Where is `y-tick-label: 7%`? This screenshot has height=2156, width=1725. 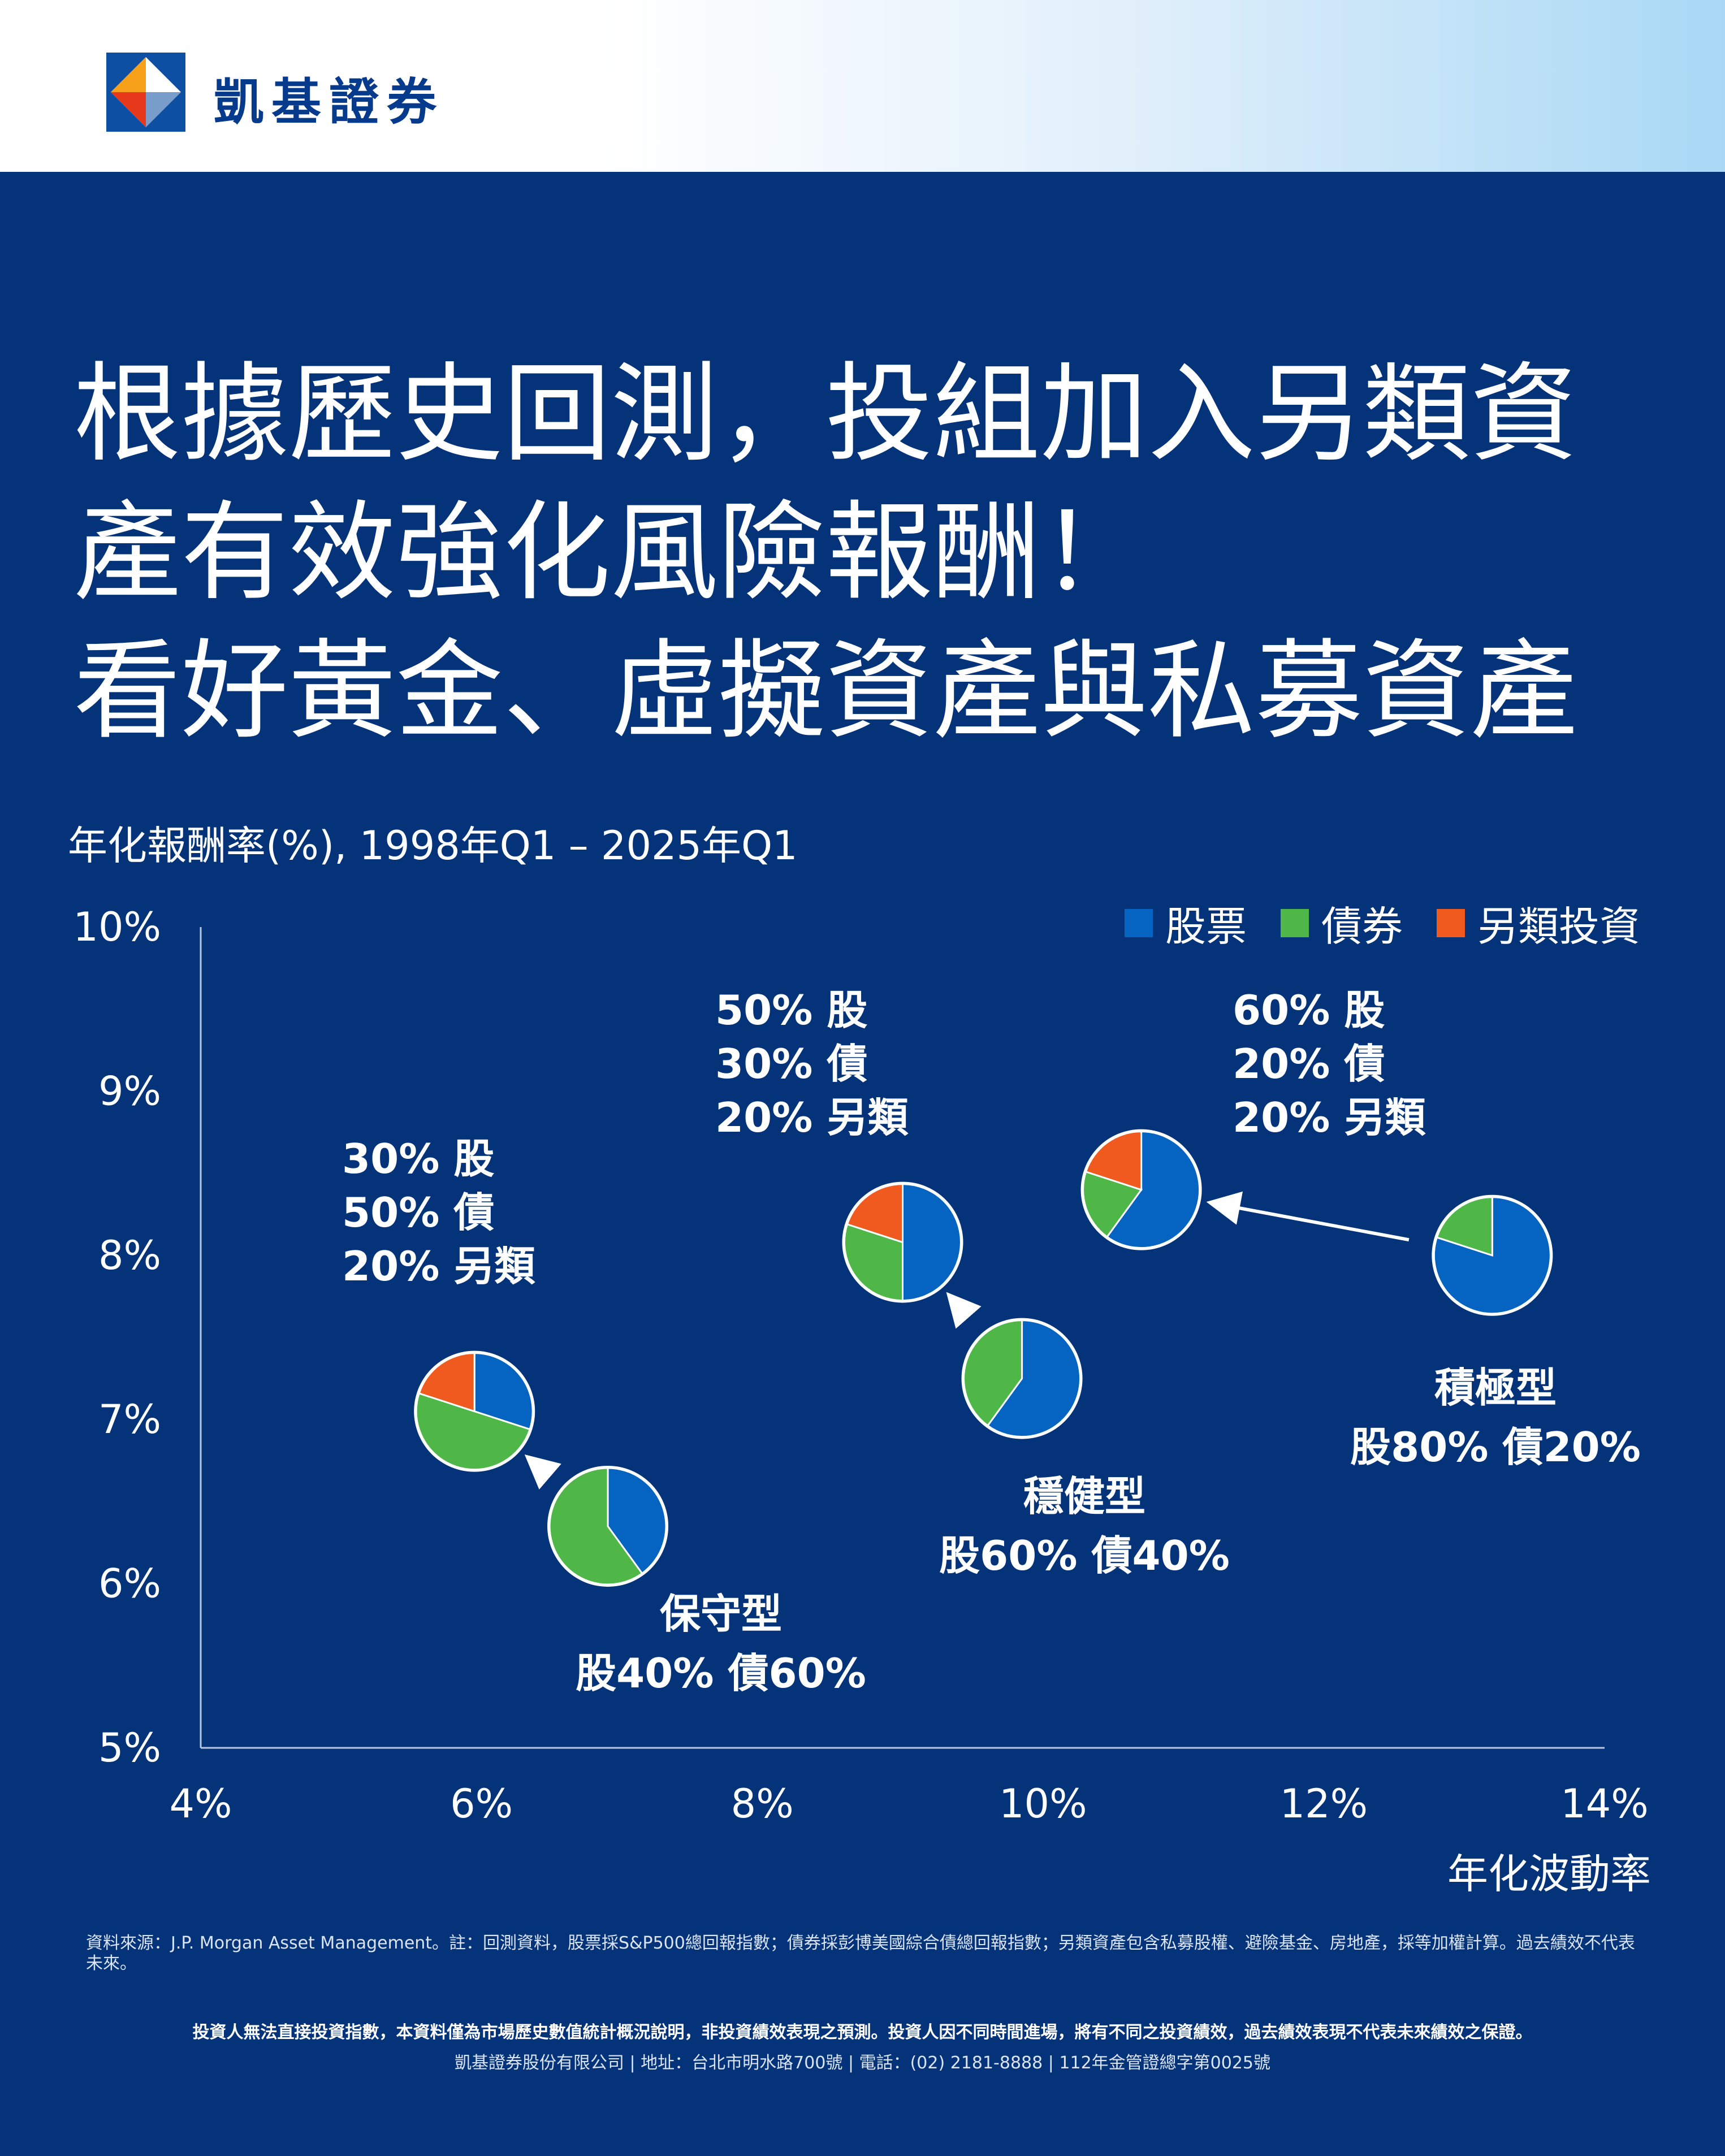
y-tick-label: 7% is located at coordinates (129, 1419).